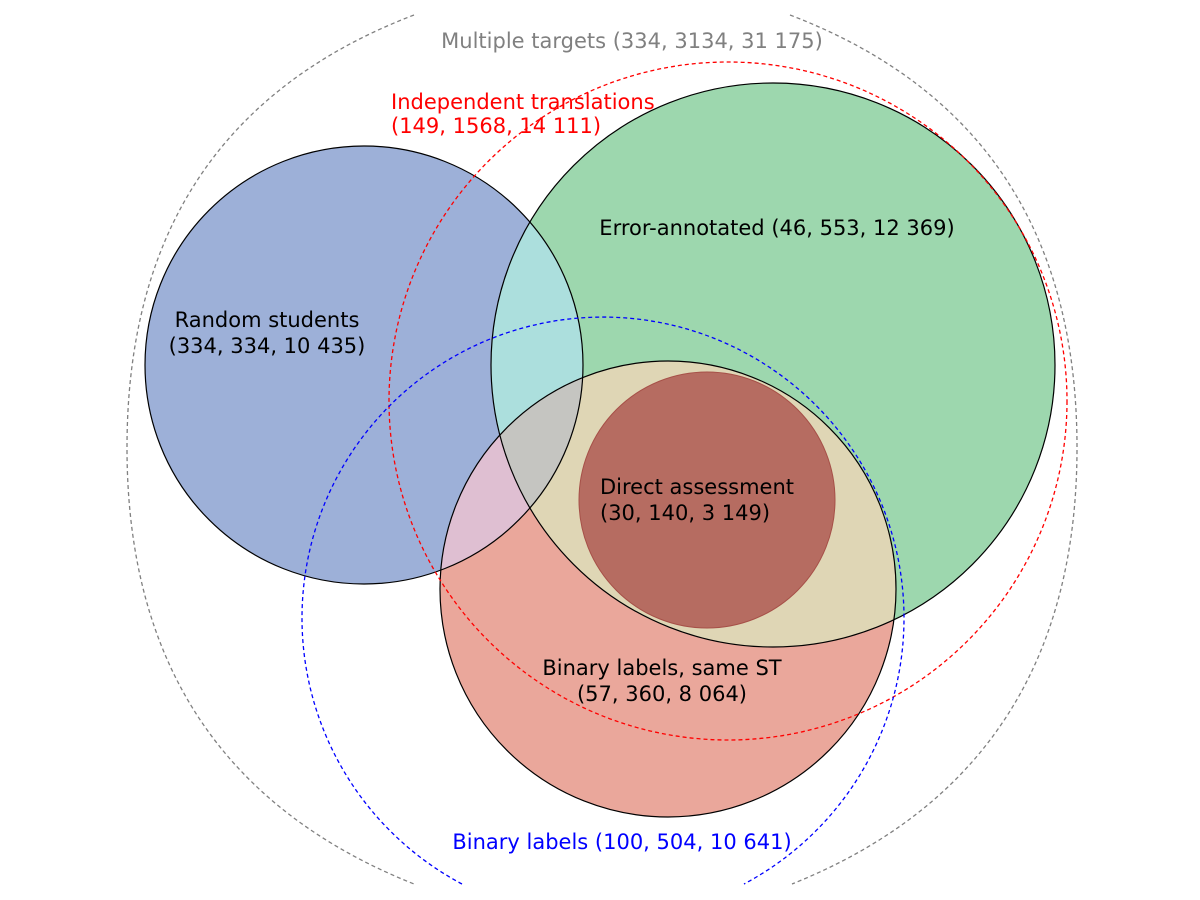 This screenshot has height=900, width=1200. I want to click on independent-translations-counts: (149, 1568, 14 111), so click(496, 126).